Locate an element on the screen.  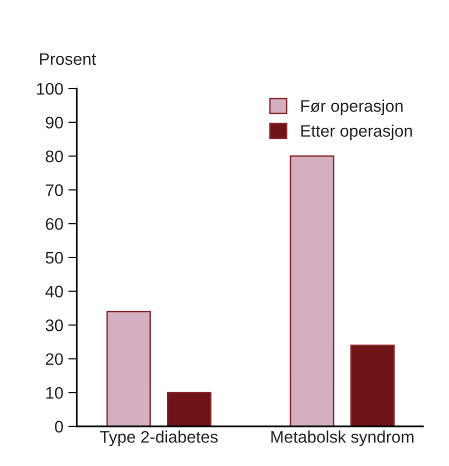
y-tick-label: 30 is located at coordinates (54, 325).